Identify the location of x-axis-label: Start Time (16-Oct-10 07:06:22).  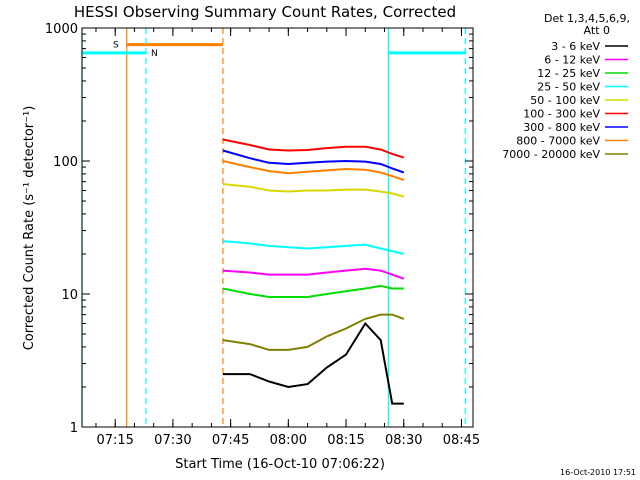
(280, 464).